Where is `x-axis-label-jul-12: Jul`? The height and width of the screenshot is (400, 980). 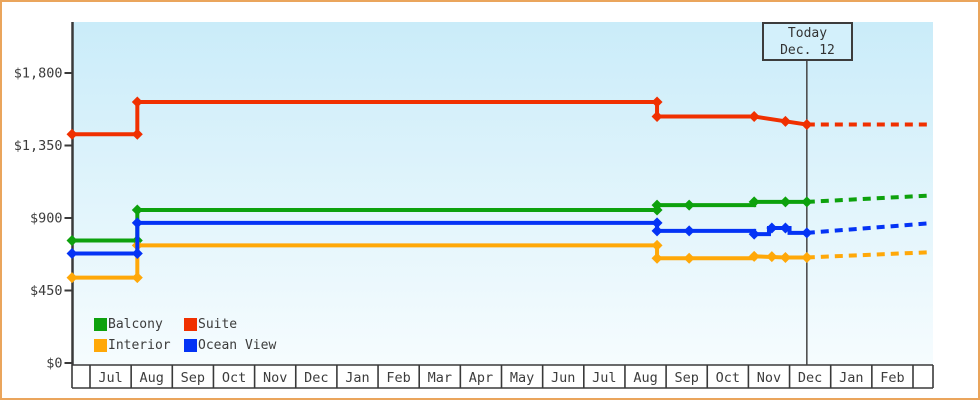
x-axis-label-jul-12: Jul is located at coordinates (604, 378).